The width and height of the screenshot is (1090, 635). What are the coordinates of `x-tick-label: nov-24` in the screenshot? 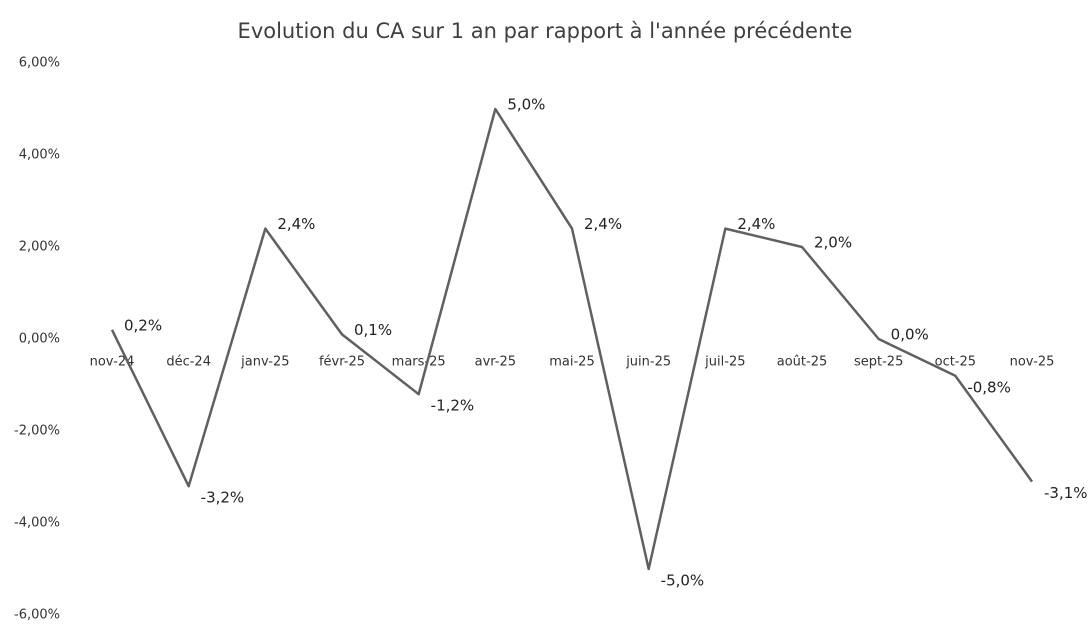 It's located at (112, 362).